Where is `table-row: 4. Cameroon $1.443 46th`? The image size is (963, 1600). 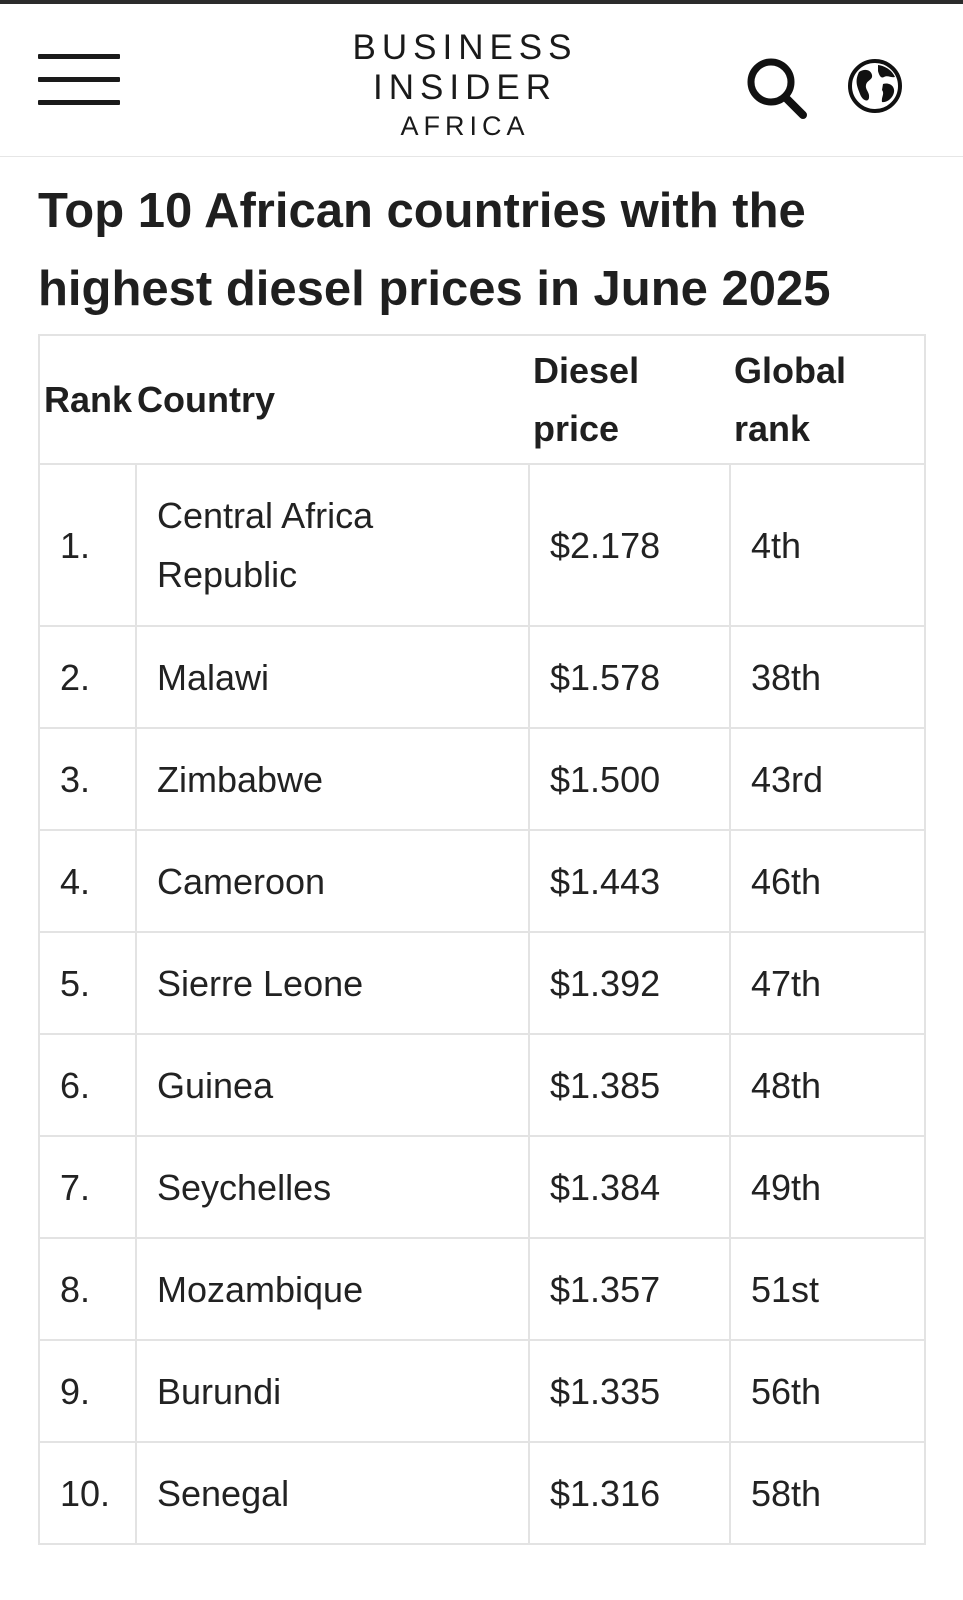 table-row: 4. Cameroon $1.443 46th is located at coordinates (482, 881).